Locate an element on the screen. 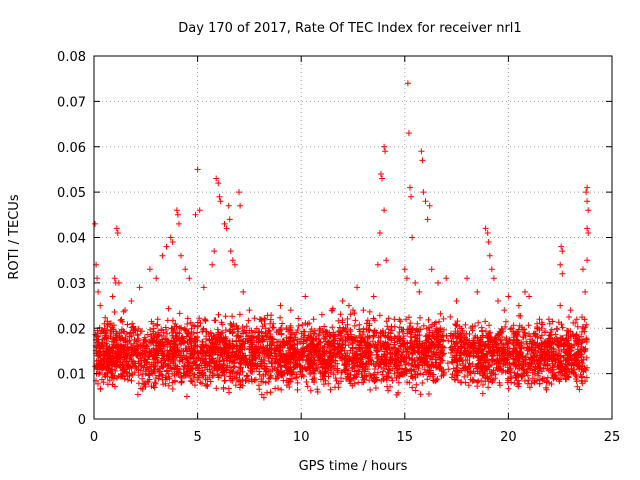 This screenshot has height=480, width=640. y-axis-label: ROTI / TECUs is located at coordinates (14, 236).